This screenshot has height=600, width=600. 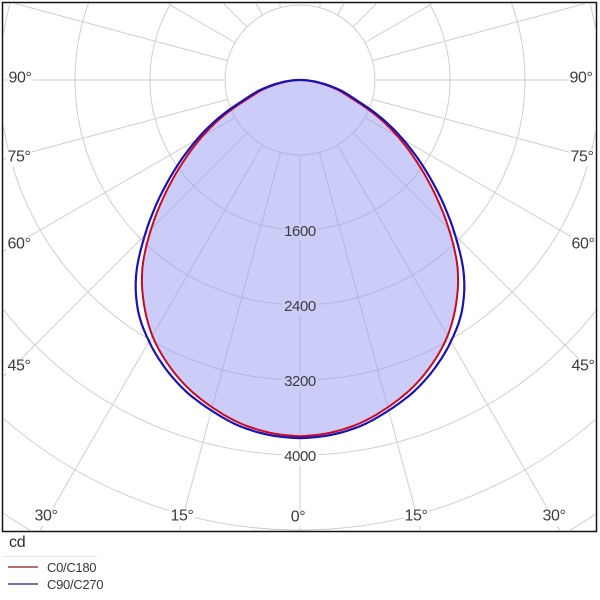 I want to click on legend-item-c0-c180: C0/C180, so click(x=52, y=567).